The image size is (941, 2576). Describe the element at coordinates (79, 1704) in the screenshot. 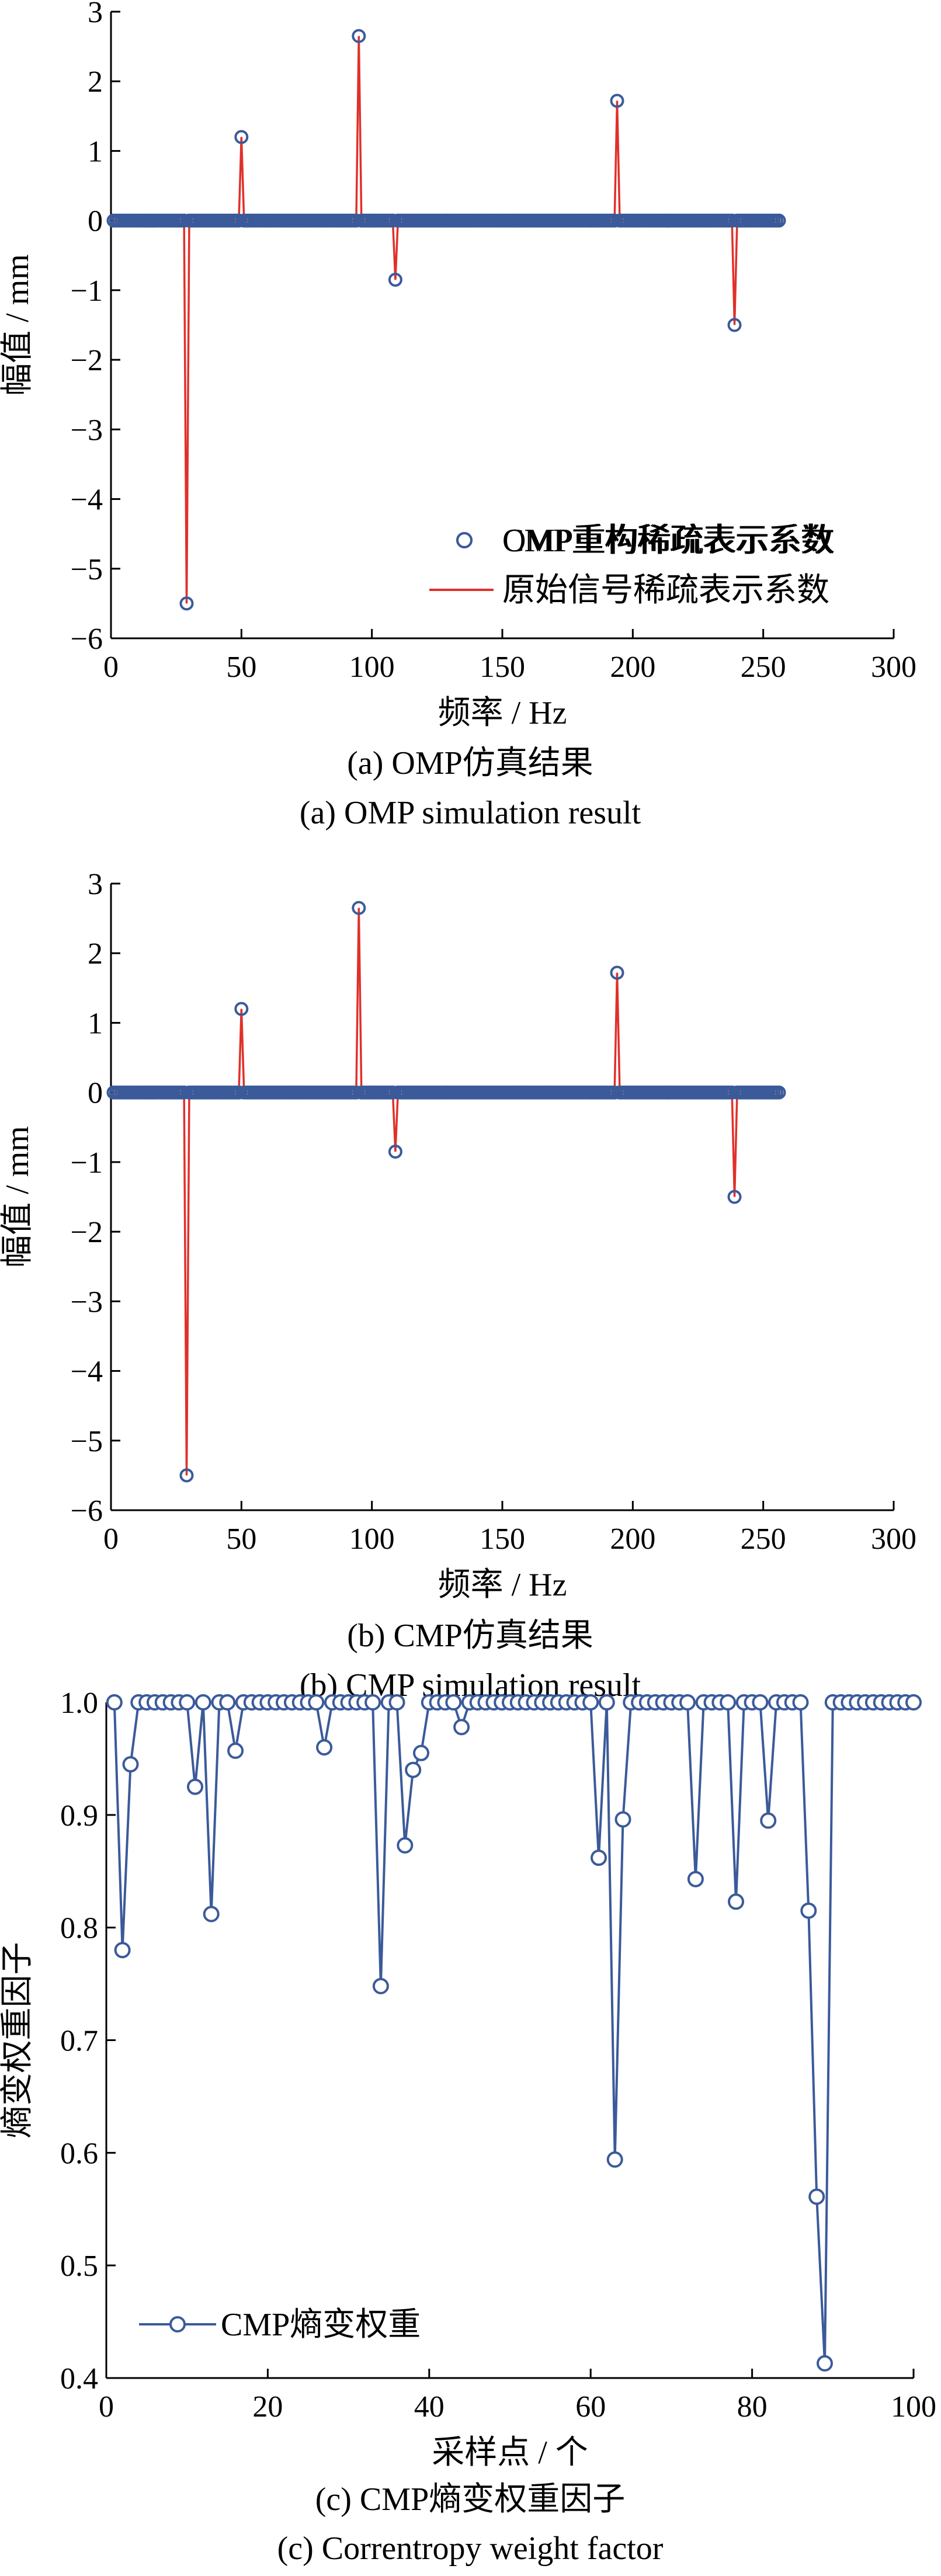

I see `y-tick-label: 1.0` at that location.